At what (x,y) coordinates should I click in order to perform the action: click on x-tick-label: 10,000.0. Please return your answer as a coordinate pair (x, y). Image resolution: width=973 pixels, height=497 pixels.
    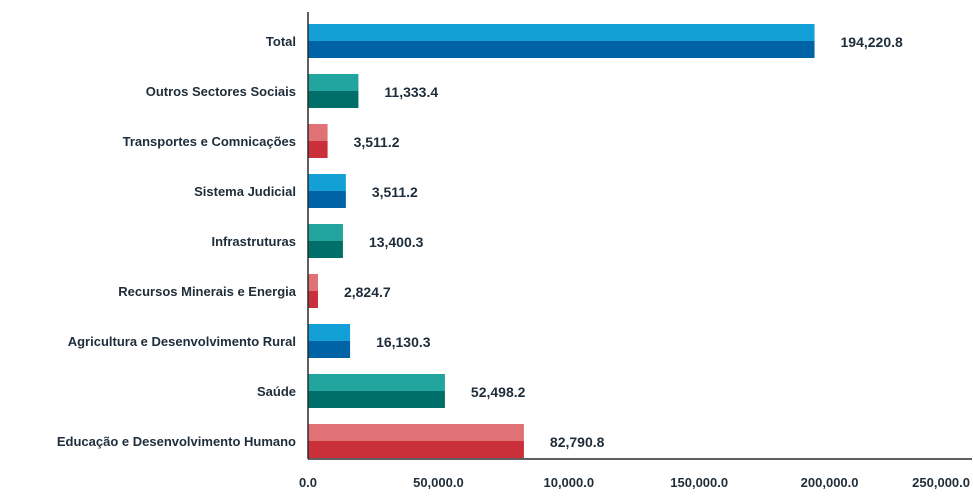
    Looking at the image, I should click on (568, 482).